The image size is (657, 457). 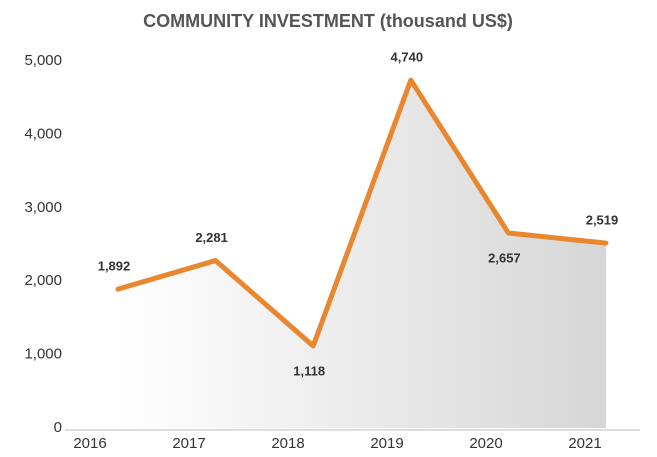 What do you see at coordinates (188, 443) in the screenshot?
I see `x-tick-label: 2017` at bounding box center [188, 443].